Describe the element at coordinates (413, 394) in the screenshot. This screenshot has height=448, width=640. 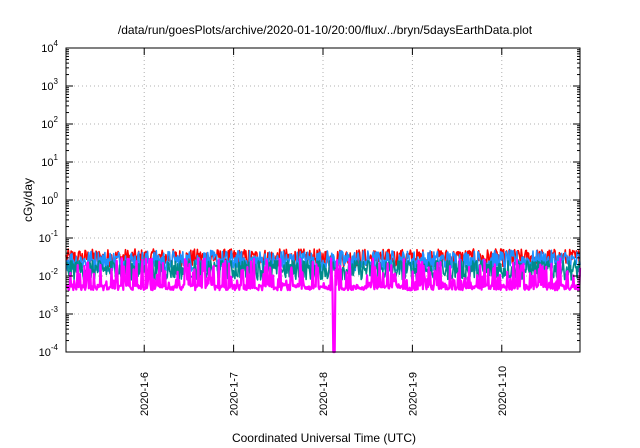
I see `x-tick-label: 2020-1-9` at that location.